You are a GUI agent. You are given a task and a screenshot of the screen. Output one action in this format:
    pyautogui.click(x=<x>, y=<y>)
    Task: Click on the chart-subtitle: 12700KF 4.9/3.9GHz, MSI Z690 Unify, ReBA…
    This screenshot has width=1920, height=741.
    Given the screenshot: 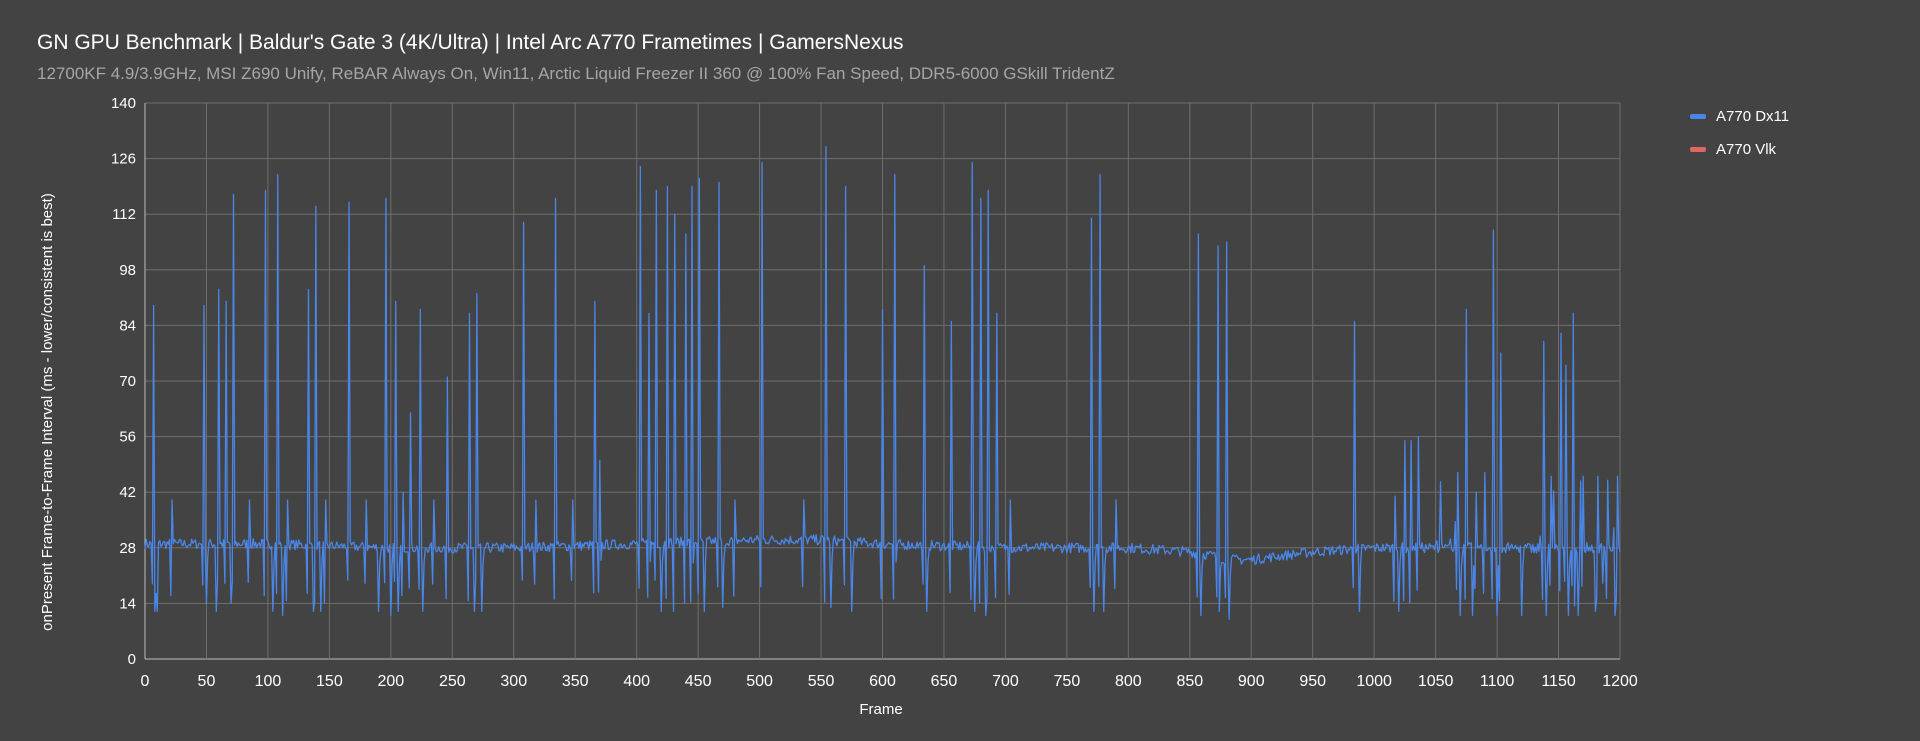 What is the action you would take?
    pyautogui.click(x=576, y=73)
    